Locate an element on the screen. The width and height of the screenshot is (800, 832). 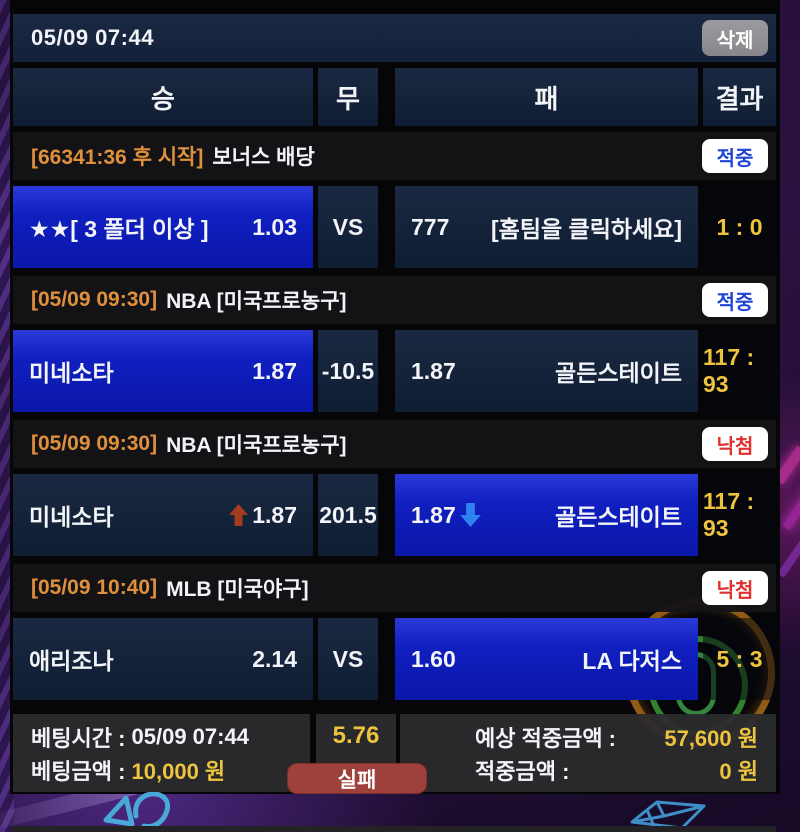
column-header-result: 결과 is located at coordinates (739, 97).